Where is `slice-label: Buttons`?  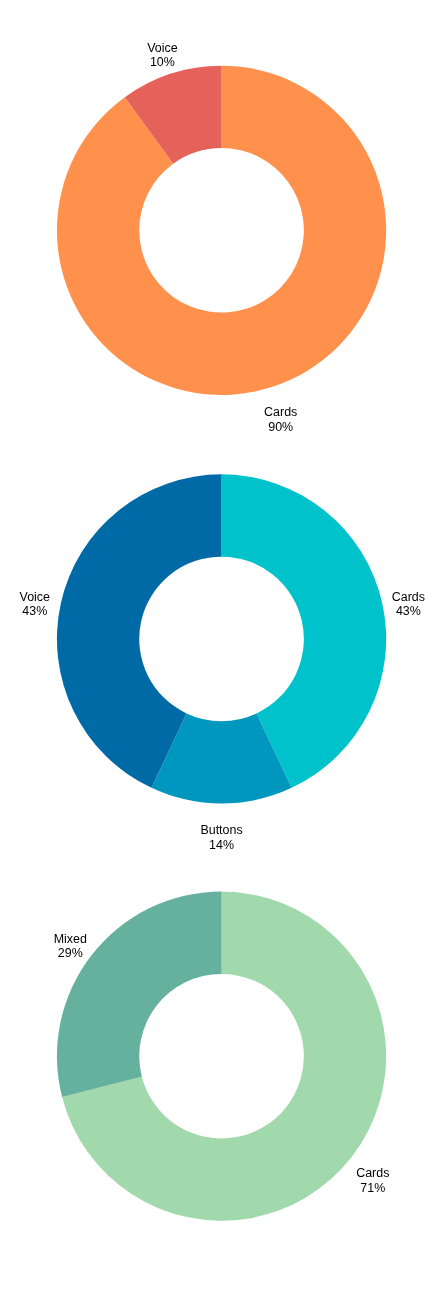
slice-label: Buttons is located at coordinates (221, 830).